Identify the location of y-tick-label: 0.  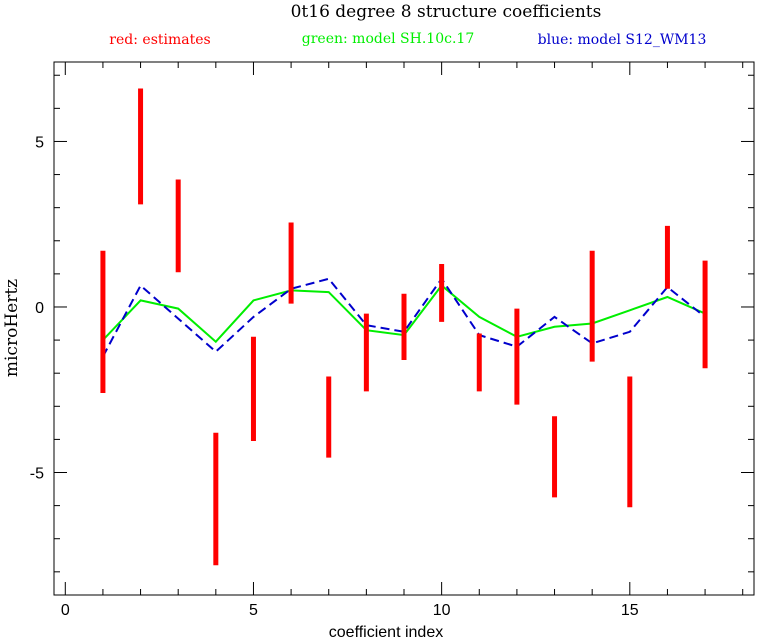
(39, 308).